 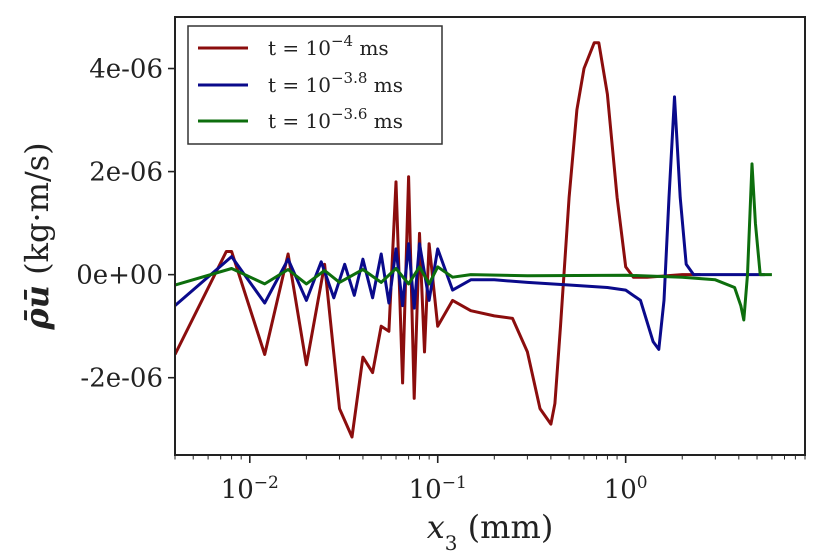 What do you see at coordinates (37, 236) in the screenshot?
I see `y-axis-label: ρ̄ū (kg·m/s)` at bounding box center [37, 236].